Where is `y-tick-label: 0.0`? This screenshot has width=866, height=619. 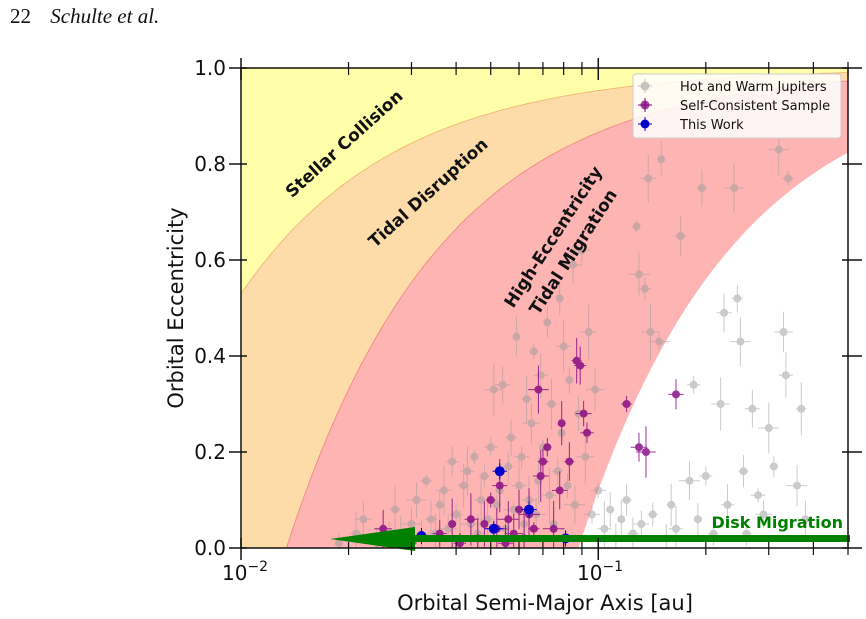 y-tick-label: 0.0 is located at coordinates (210, 548).